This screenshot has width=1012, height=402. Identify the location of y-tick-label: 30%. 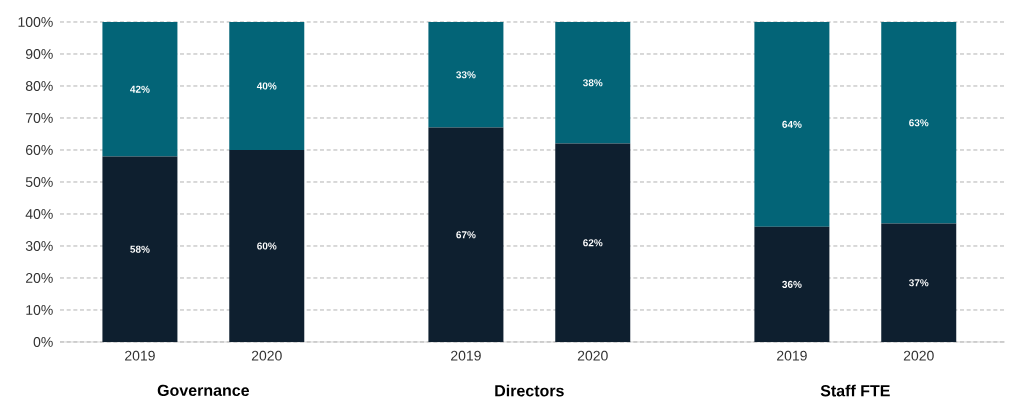
(39, 246).